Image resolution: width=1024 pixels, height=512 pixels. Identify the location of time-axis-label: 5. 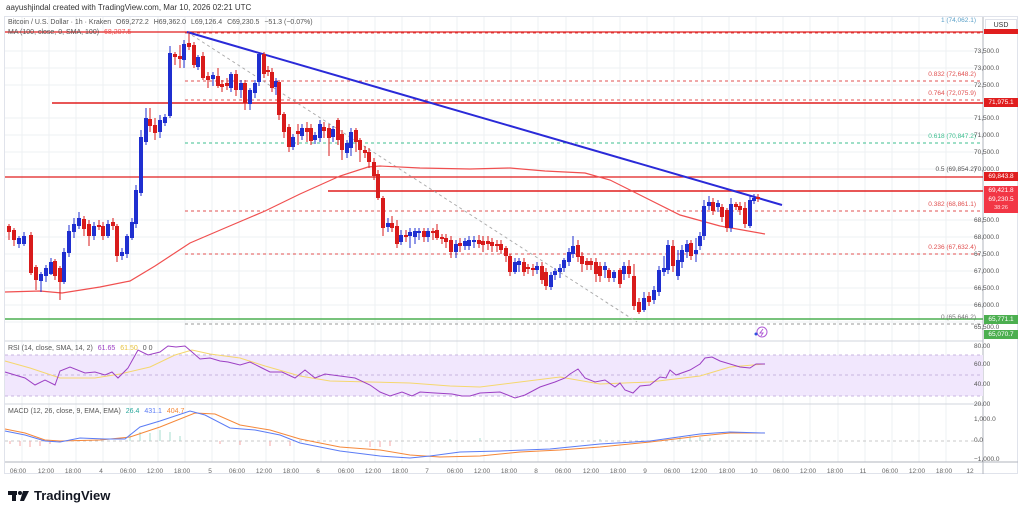
(210, 471).